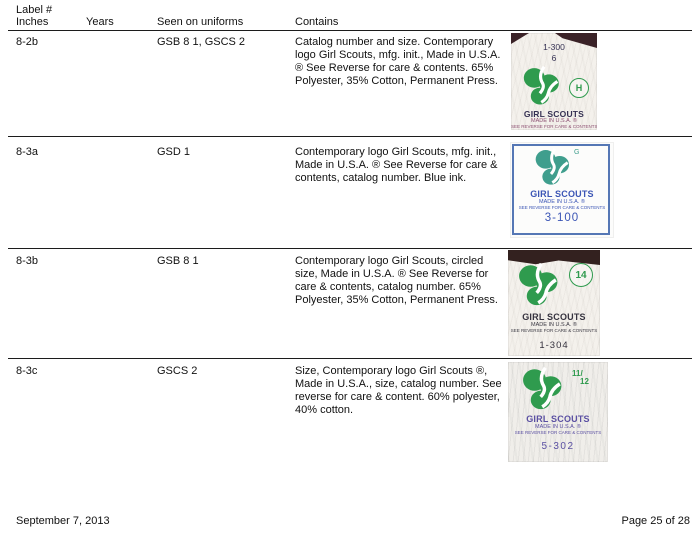 This screenshot has width=699, height=540. Describe the element at coordinates (34, 10) in the screenshot. I see `header-label-number: Label #` at that location.